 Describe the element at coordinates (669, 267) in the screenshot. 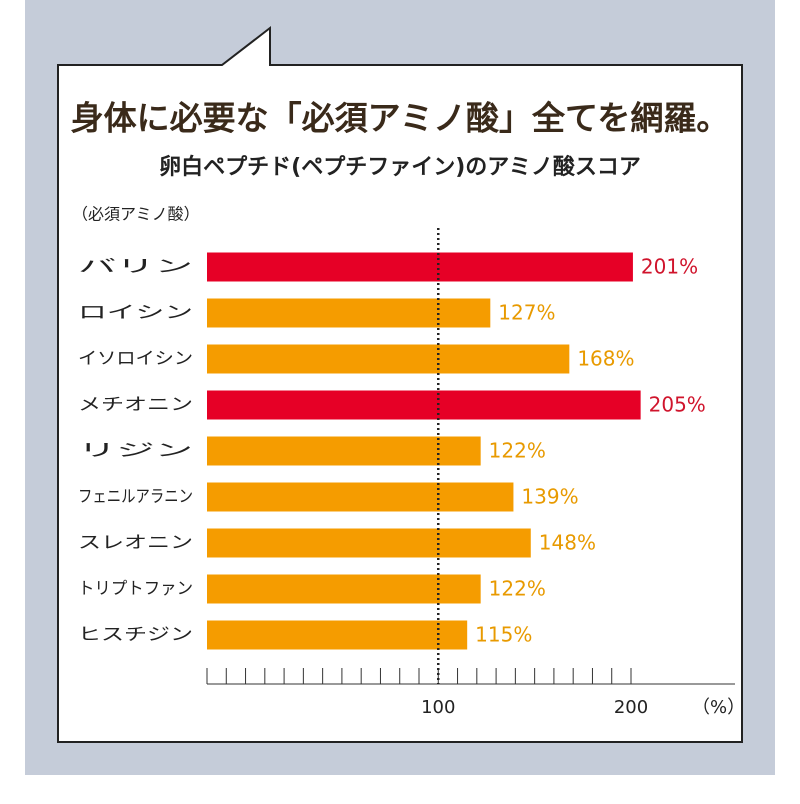

I see `value-label: 201%` at that location.